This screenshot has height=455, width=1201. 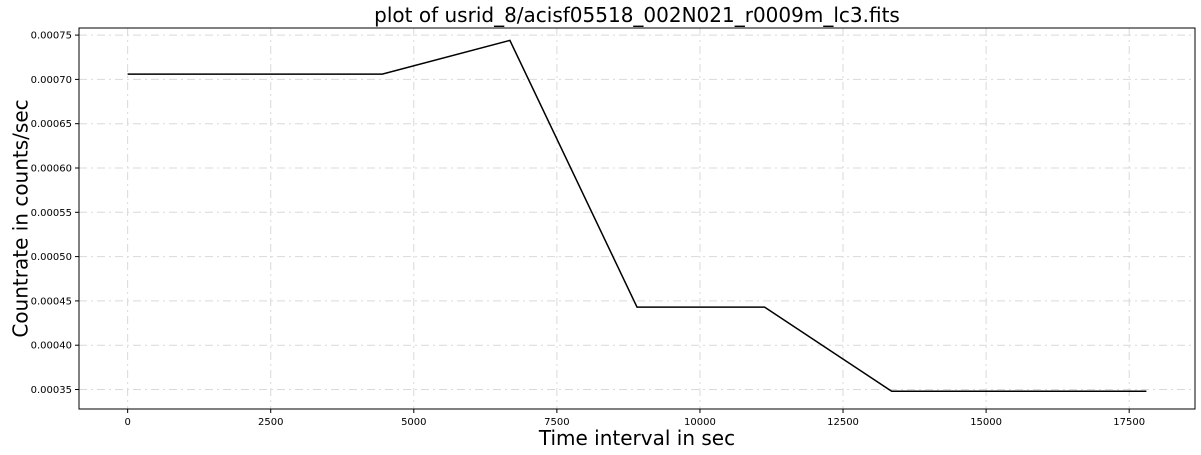 I want to click on x-tick-label: 10000, so click(x=700, y=422).